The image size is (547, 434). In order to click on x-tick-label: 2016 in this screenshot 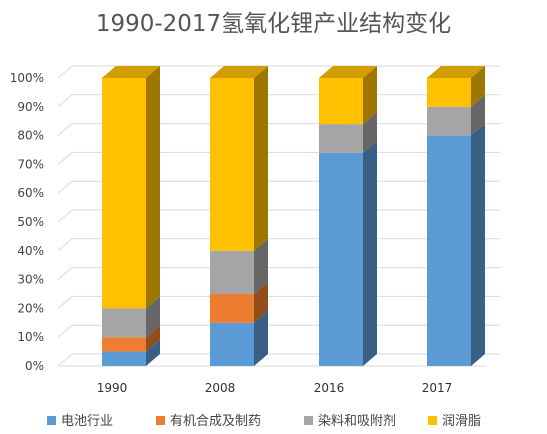, I will do `click(329, 388)`.